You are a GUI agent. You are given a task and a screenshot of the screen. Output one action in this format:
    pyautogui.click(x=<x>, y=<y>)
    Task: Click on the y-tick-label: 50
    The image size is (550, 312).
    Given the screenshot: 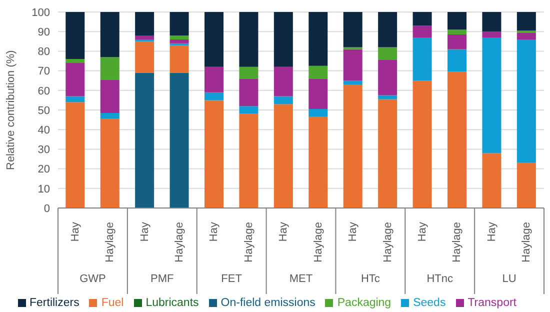 What is the action you would take?
    pyautogui.click(x=44, y=110)
    